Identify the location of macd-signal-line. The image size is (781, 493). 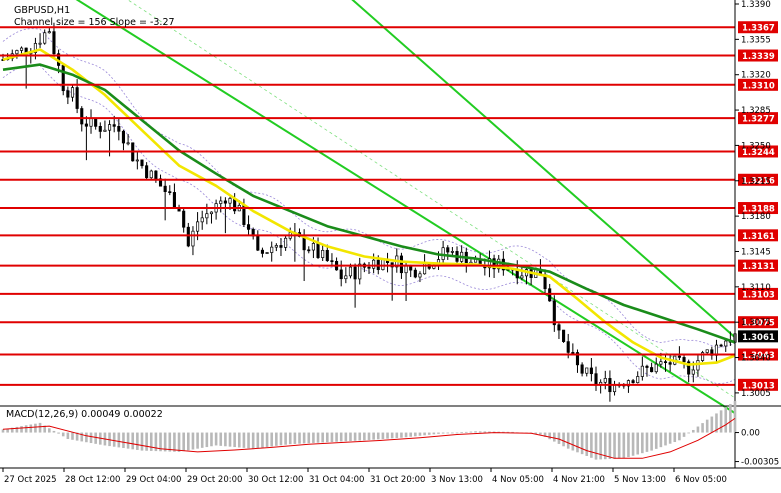
(369, 438).